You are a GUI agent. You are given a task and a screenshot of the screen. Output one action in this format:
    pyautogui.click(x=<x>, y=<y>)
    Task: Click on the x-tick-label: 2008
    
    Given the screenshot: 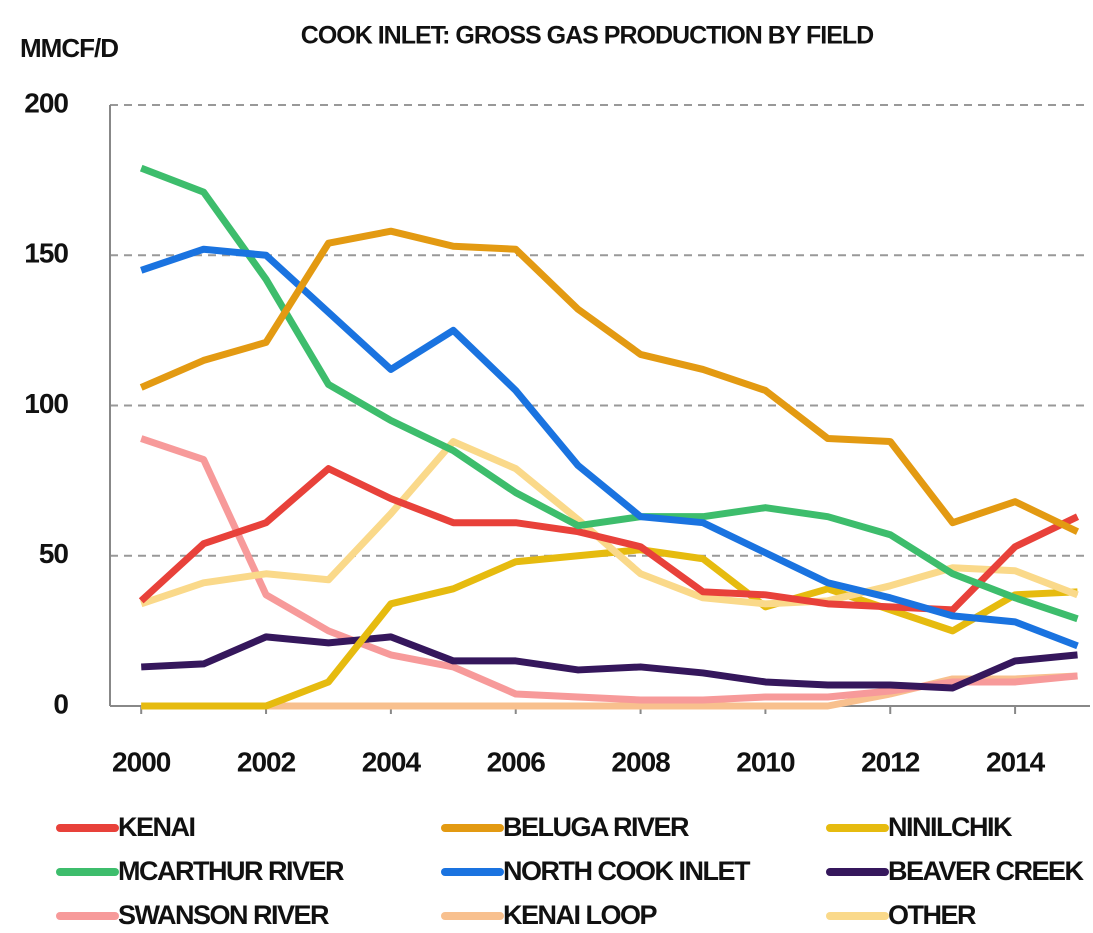 What is the action you would take?
    pyautogui.click(x=640, y=761)
    